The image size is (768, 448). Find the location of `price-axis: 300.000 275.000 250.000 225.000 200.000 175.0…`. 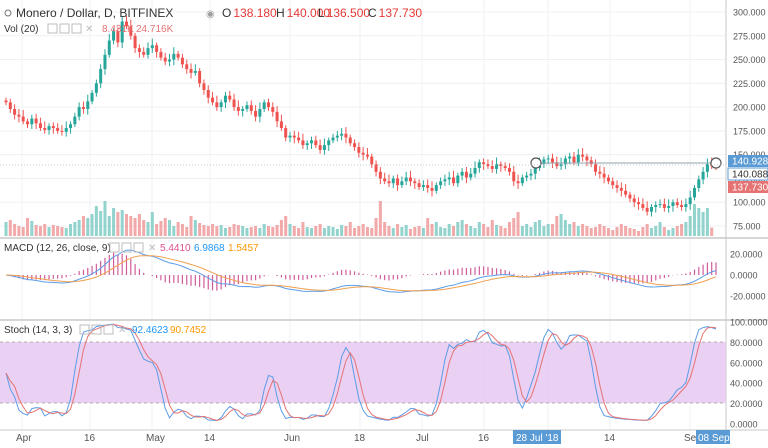

price-axis: 300.000 275.000 250.000 225.000 200.000 175.0… is located at coordinates (749, 120).